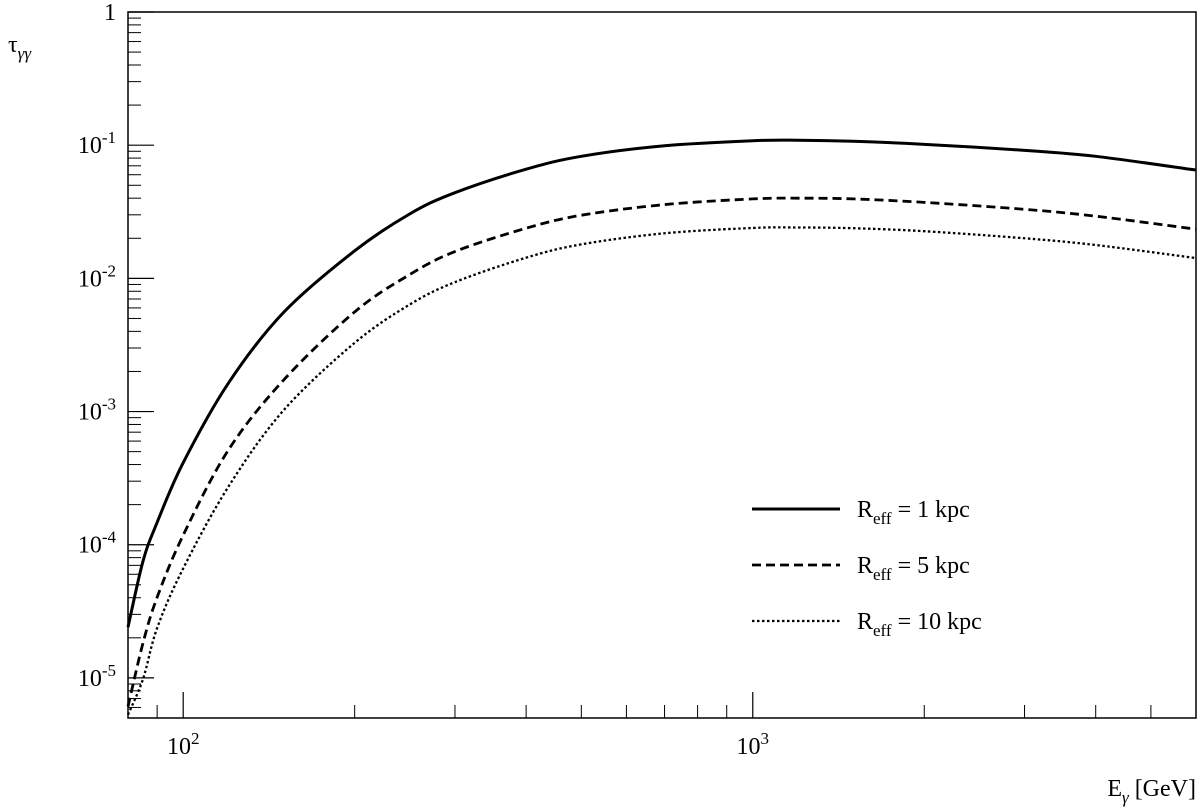 This screenshot has width=1200, height=812. Describe the element at coordinates (109, 270) in the screenshot. I see `y-tick-exponent: -2` at that location.